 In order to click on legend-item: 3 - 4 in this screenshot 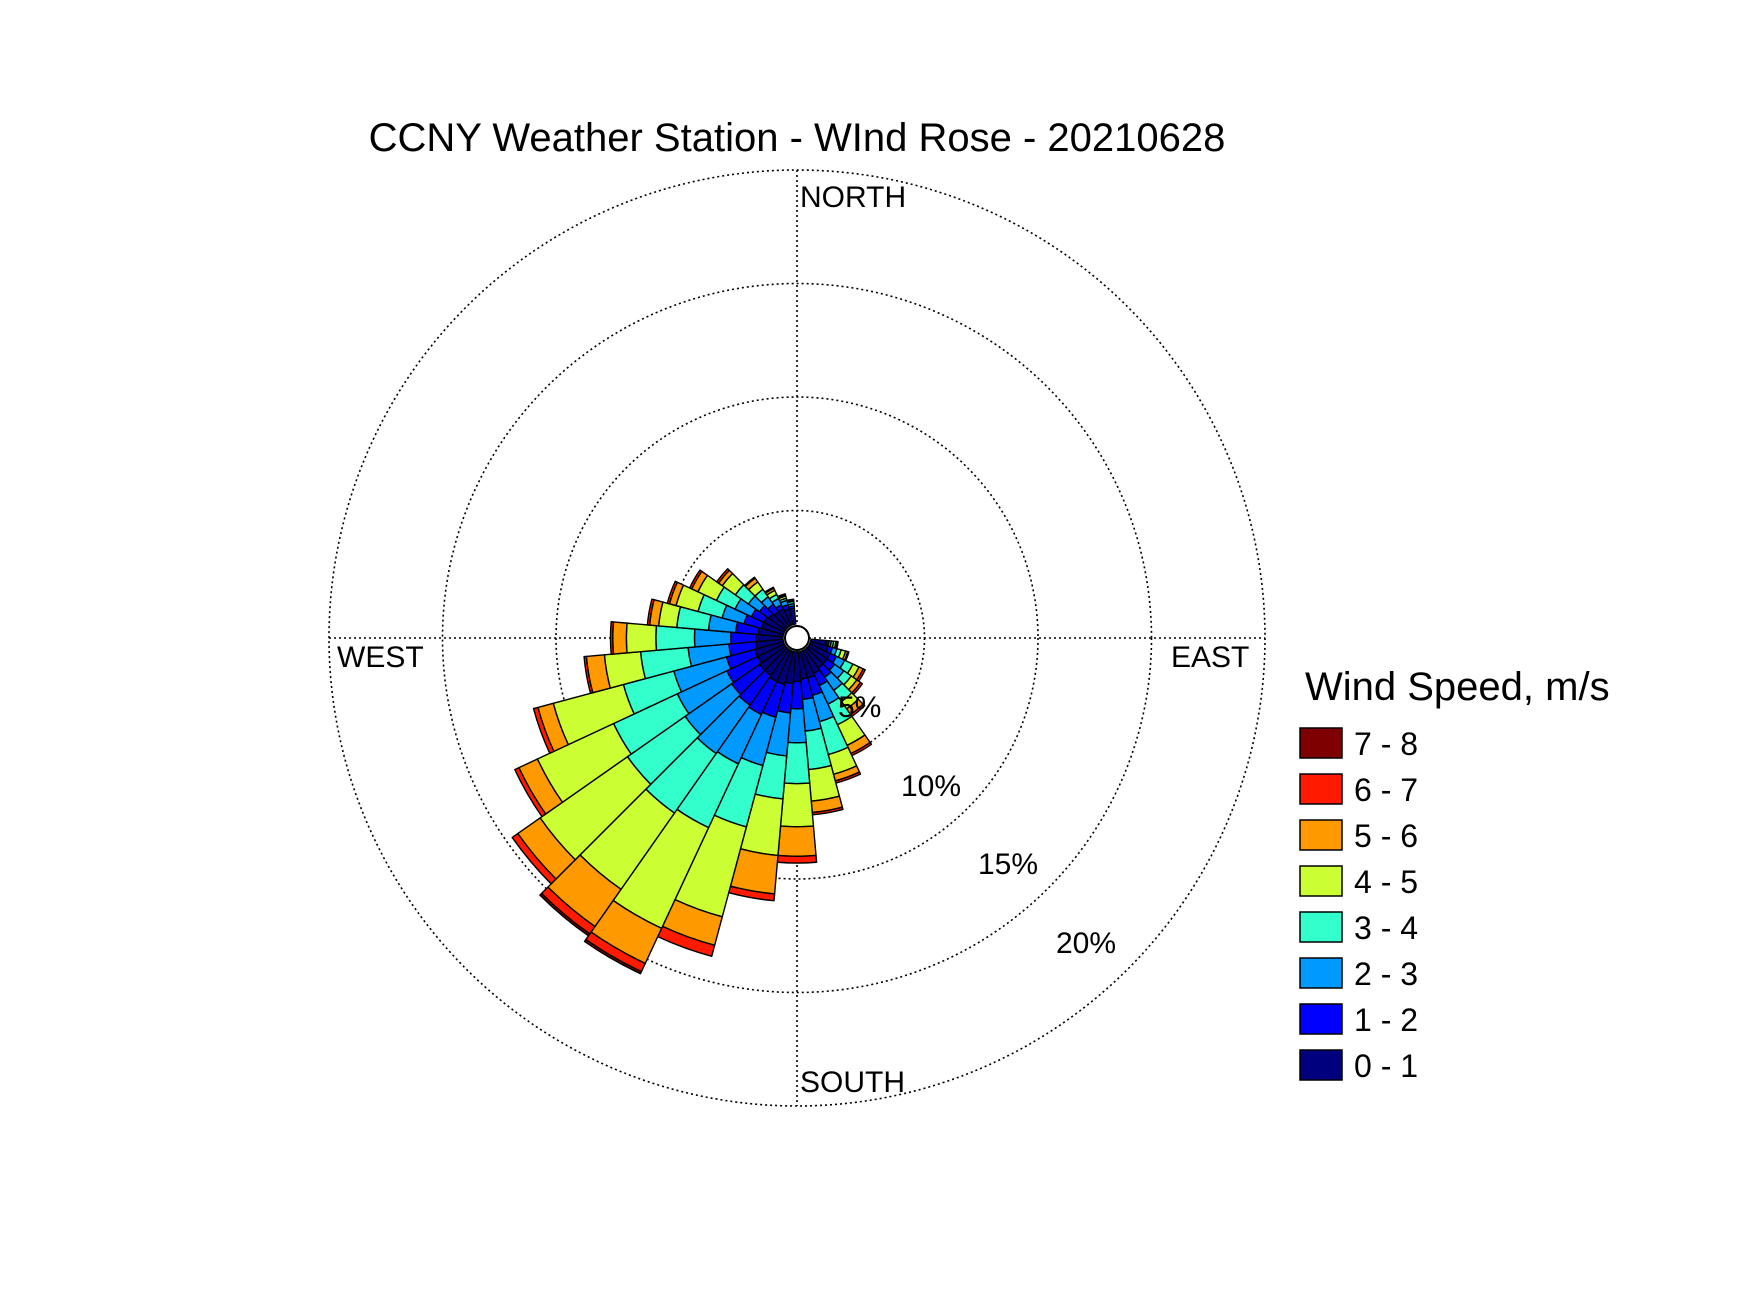, I will do `click(1358, 928)`.